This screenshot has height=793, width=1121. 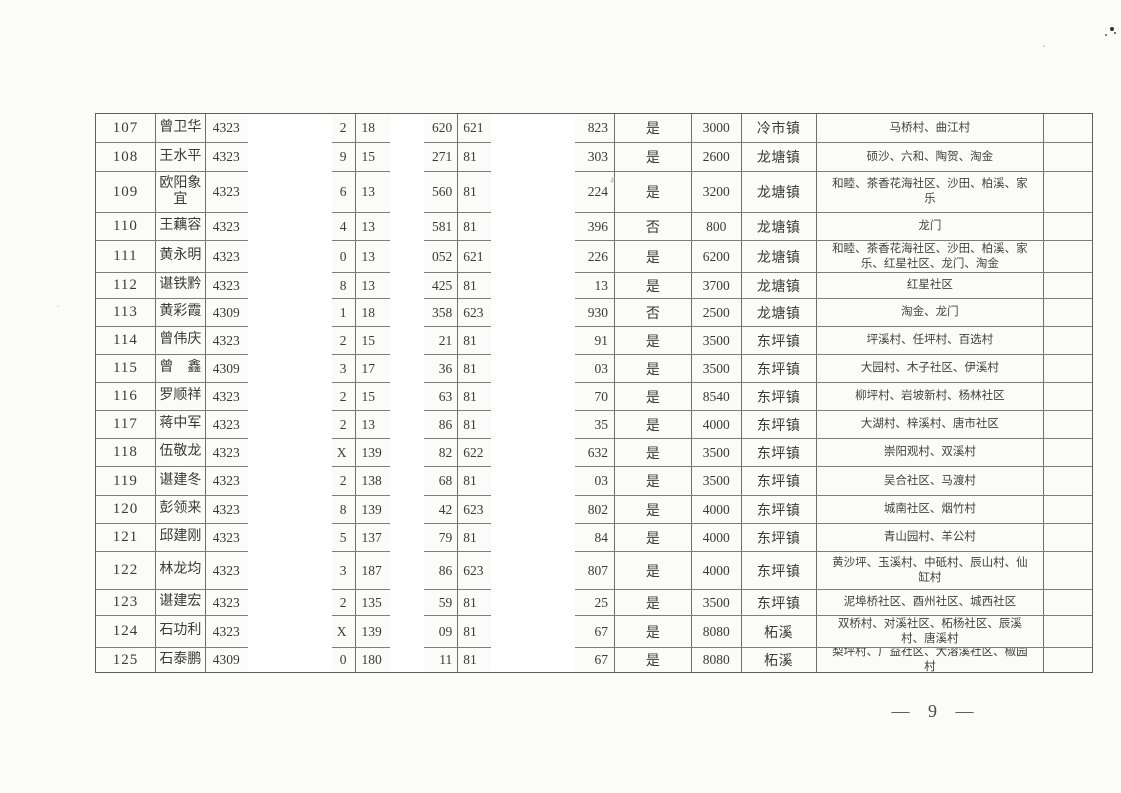 What do you see at coordinates (931, 424) in the screenshot?
I see `cell-villages: 大湖村、梓溪村、唐市社区` at bounding box center [931, 424].